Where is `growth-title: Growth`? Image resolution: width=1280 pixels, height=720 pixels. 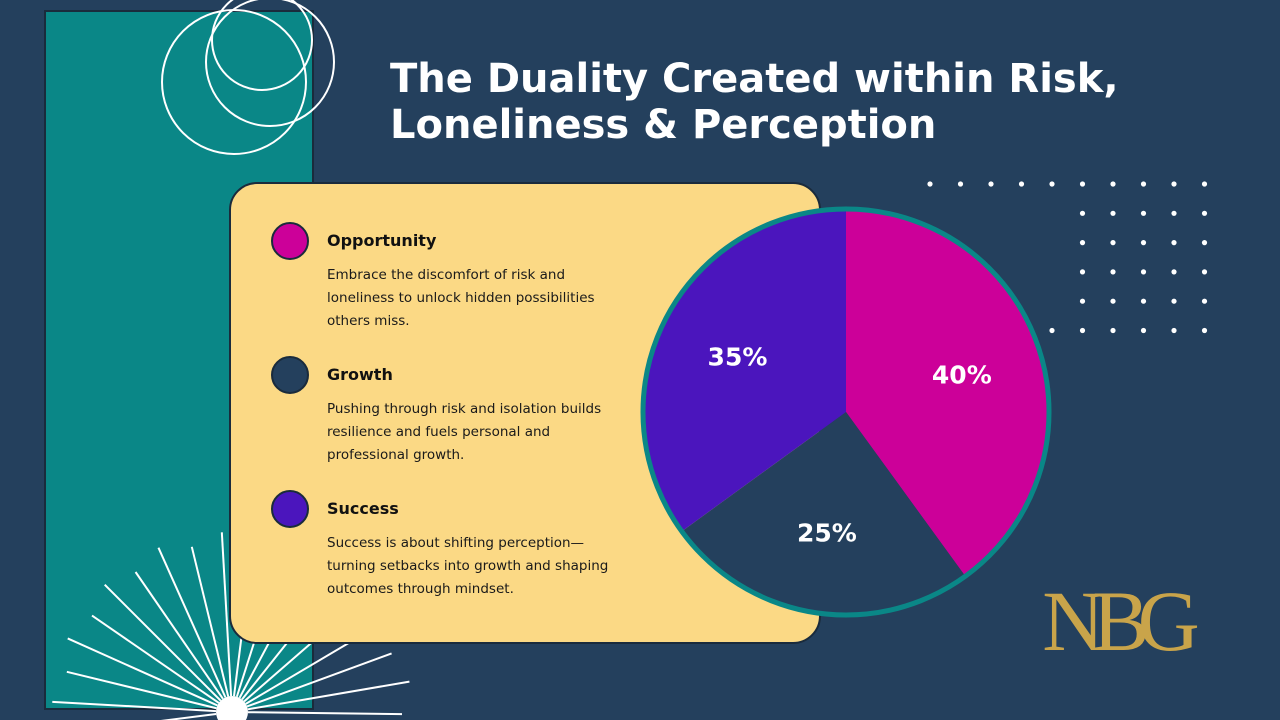 growth-title: Growth is located at coordinates (360, 374).